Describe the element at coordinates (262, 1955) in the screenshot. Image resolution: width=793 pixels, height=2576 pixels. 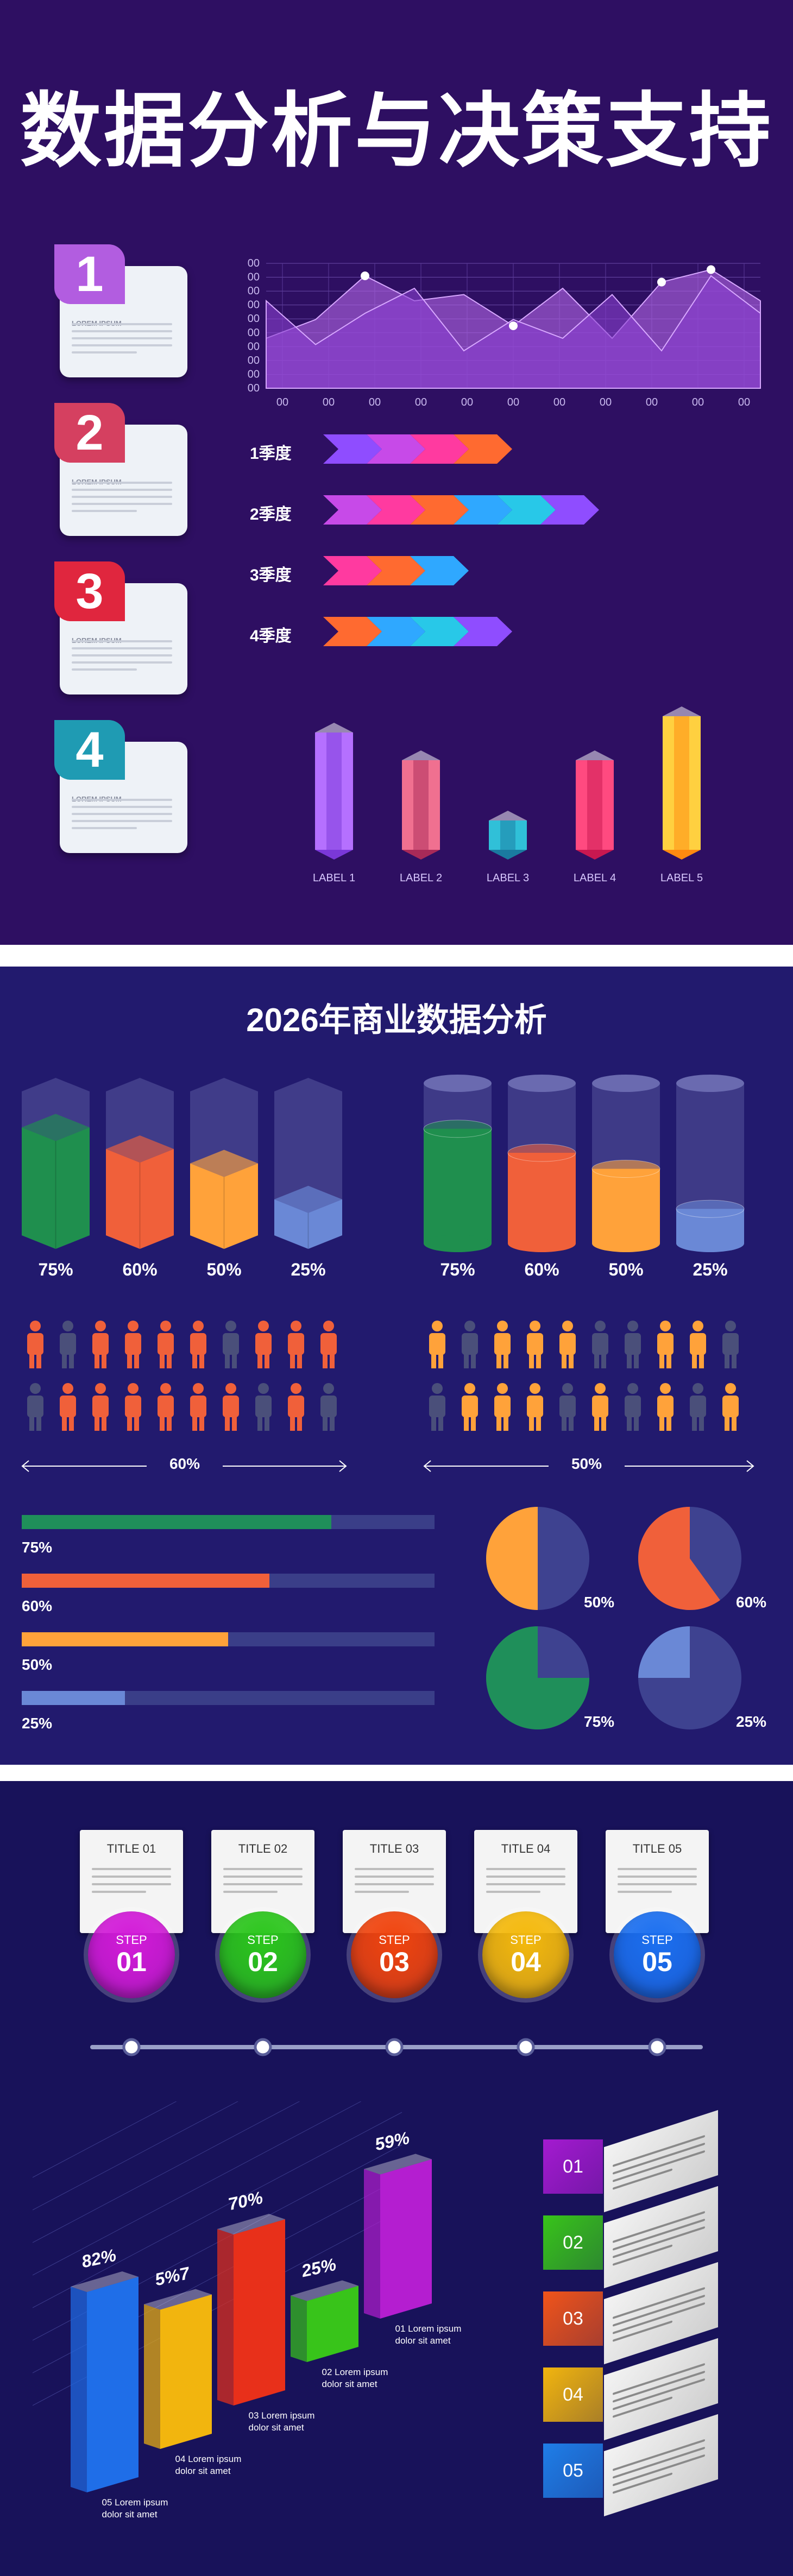
I see `step-bubble: STEP 02` at that location.